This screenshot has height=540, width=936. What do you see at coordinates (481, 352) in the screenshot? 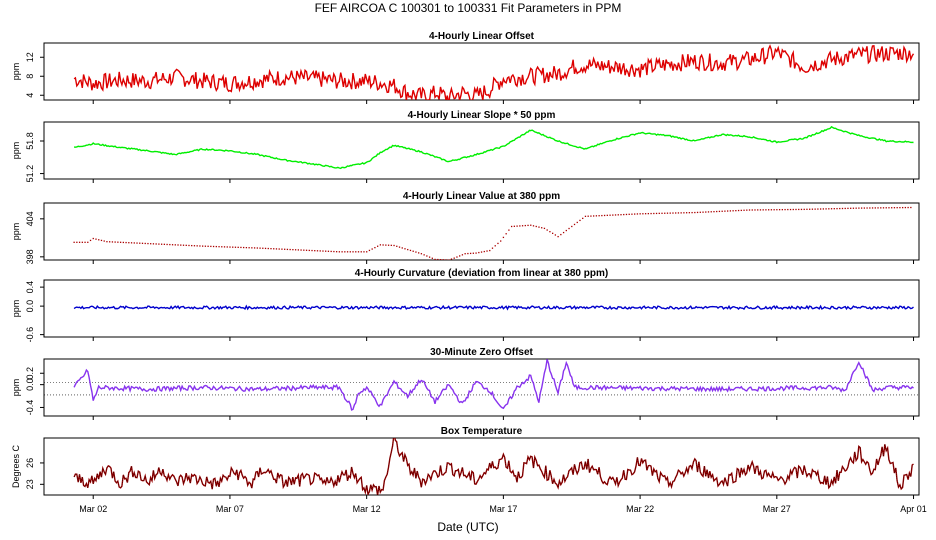
I see `panel-title: 30-Minute Zero Offset` at bounding box center [481, 352].